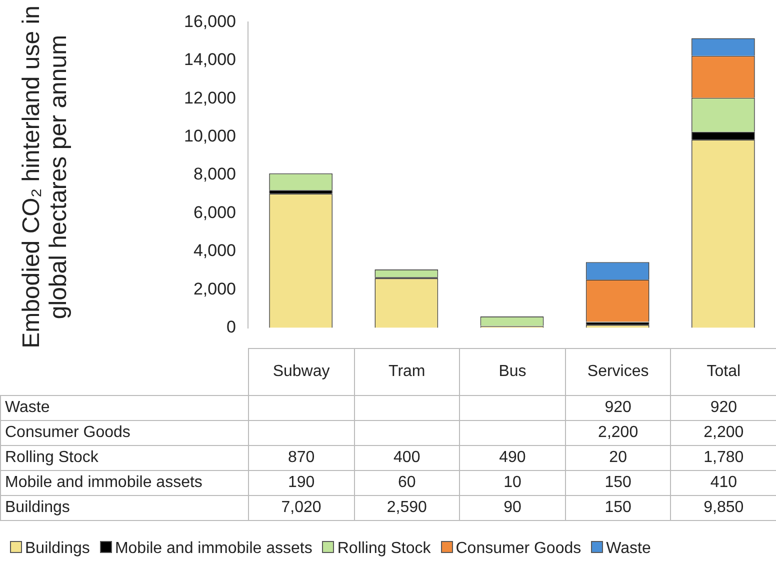  What do you see at coordinates (383, 548) in the screenshot?
I see `legend-label: Rolling Stock` at bounding box center [383, 548].